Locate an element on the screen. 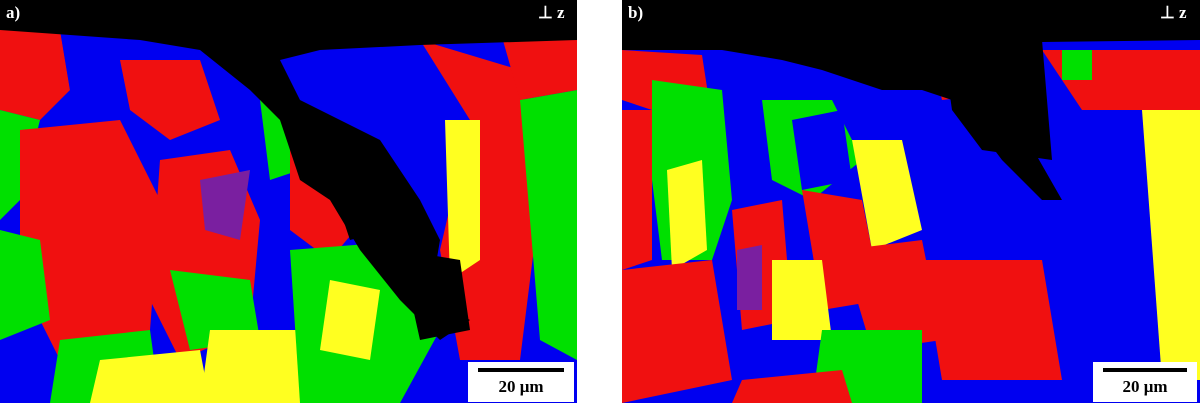  panel-label: b) is located at coordinates (635, 12).